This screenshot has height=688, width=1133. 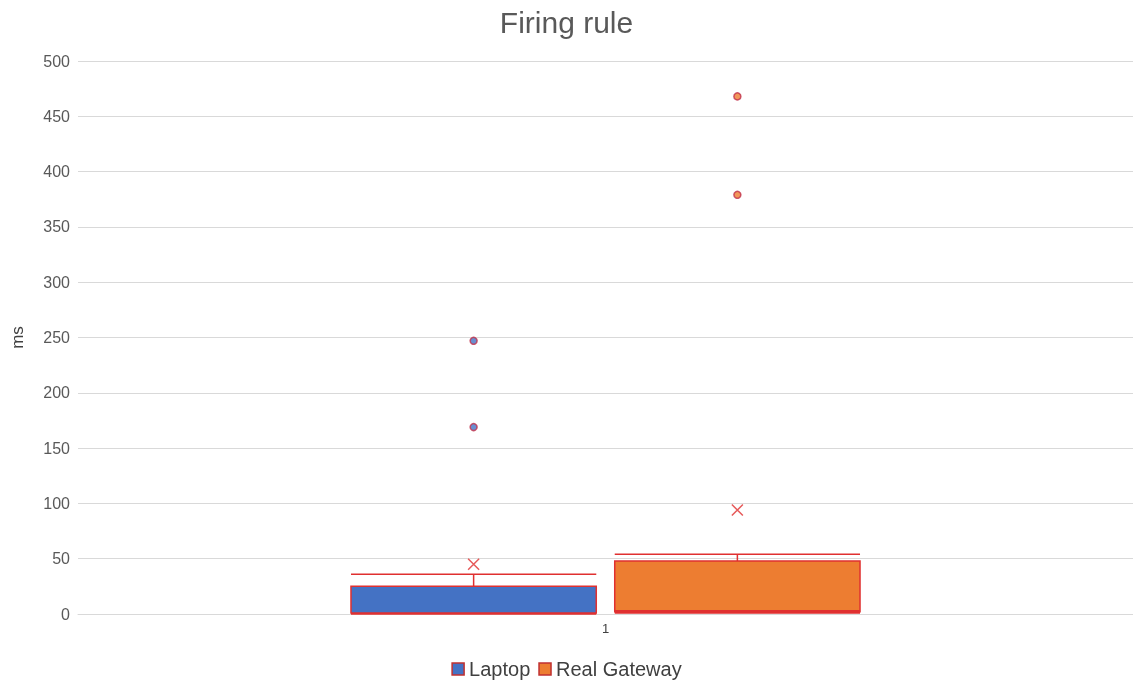 I want to click on y-axis-title: ms, so click(x=17, y=337).